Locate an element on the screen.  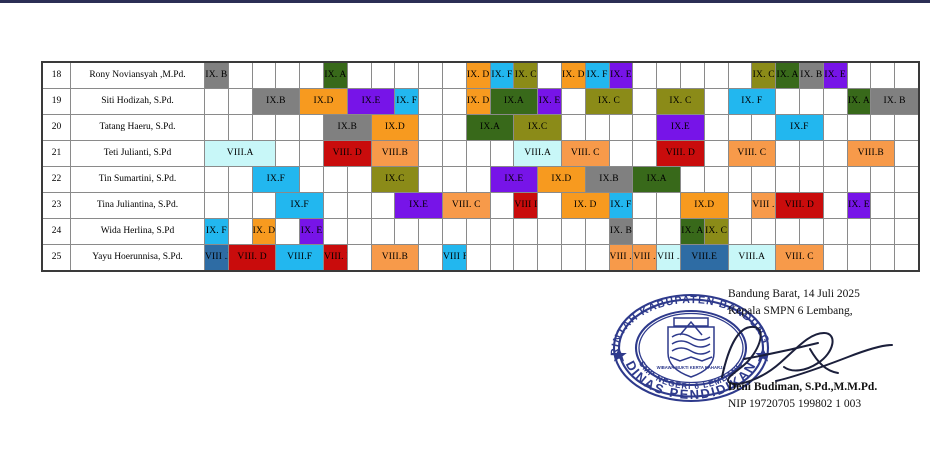
schedule-cell: VIII .C is located at coordinates (621, 258).